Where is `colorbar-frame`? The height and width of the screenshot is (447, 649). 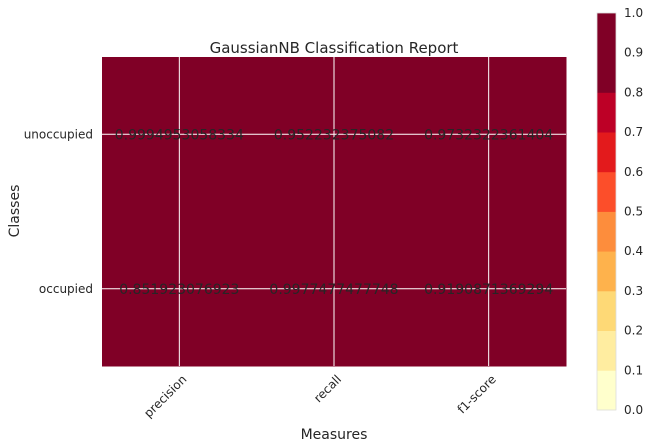 colorbar-frame is located at coordinates (606, 211).